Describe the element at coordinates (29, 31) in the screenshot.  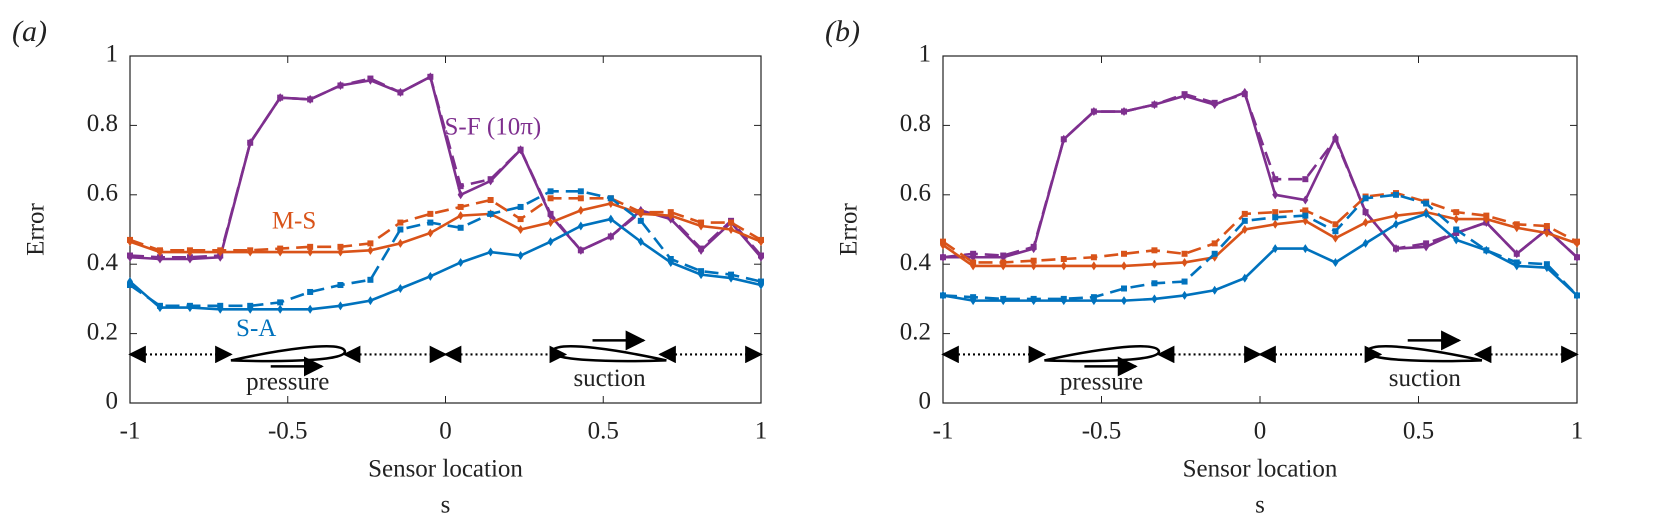
I see `panel-label: (a)` at that location.